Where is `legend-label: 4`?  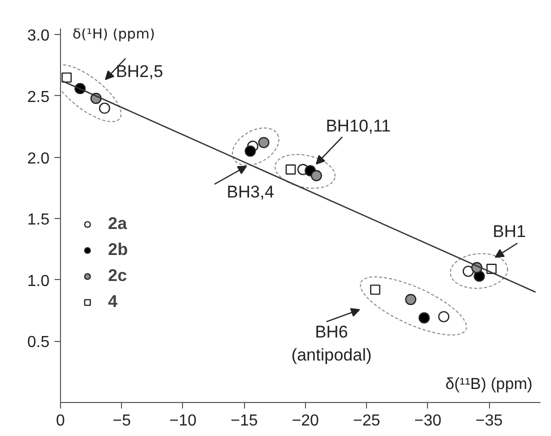
legend-label: 4 is located at coordinates (113, 302).